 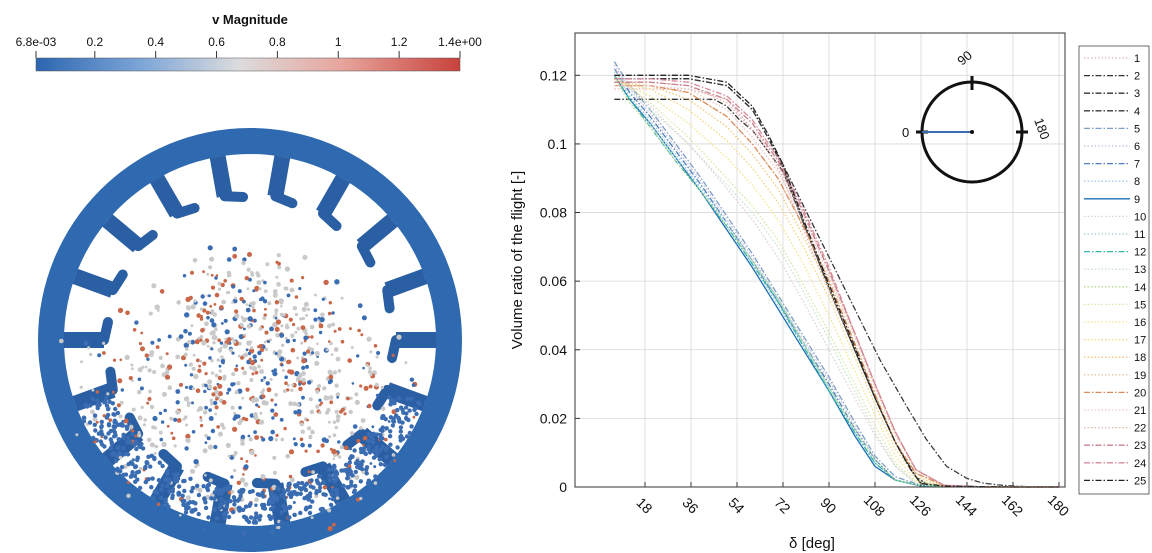 I want to click on inset-label-90: 90, so click(x=964, y=58).